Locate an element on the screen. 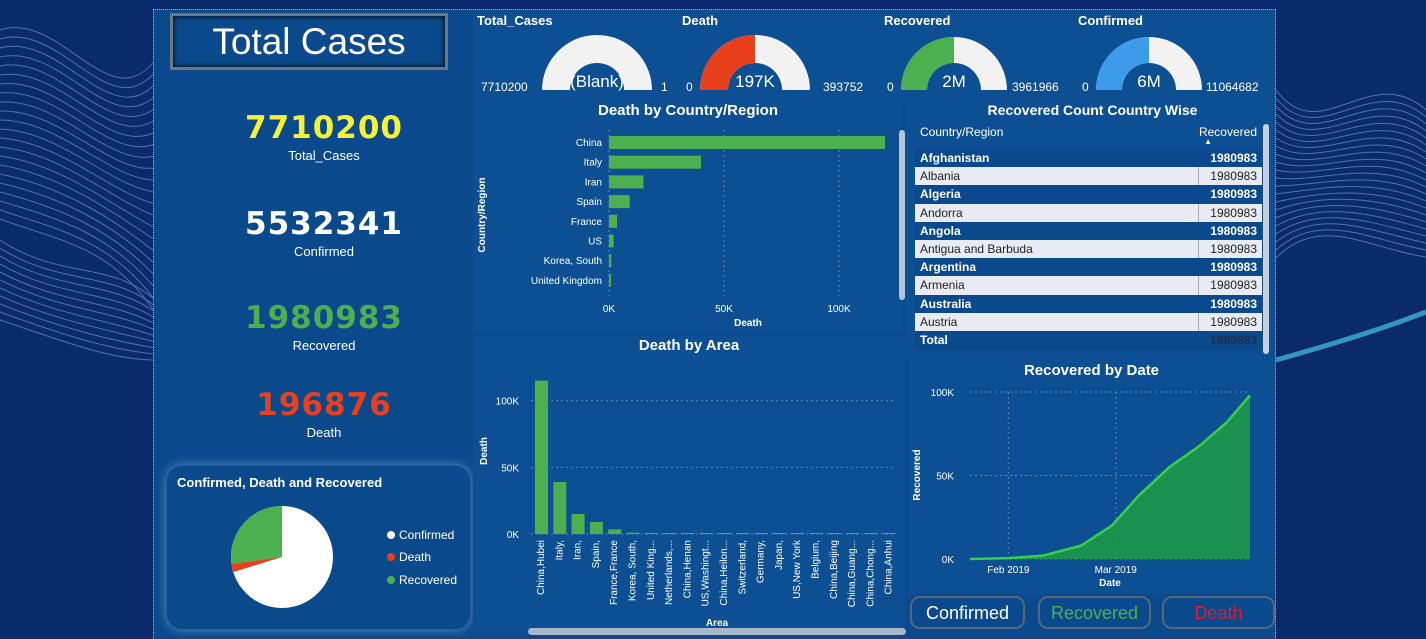 The image size is (1426, 639). kpi-total-cases: 7710200 Total_Cases is located at coordinates (324, 136).